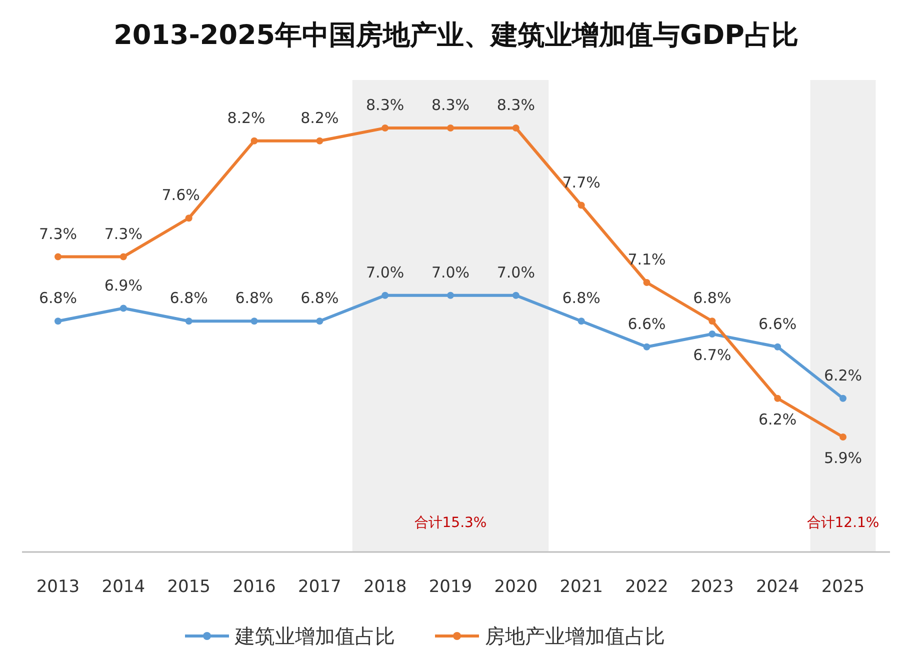 The image size is (912, 659). I want to click on data-label: 7.1%, so click(647, 259).